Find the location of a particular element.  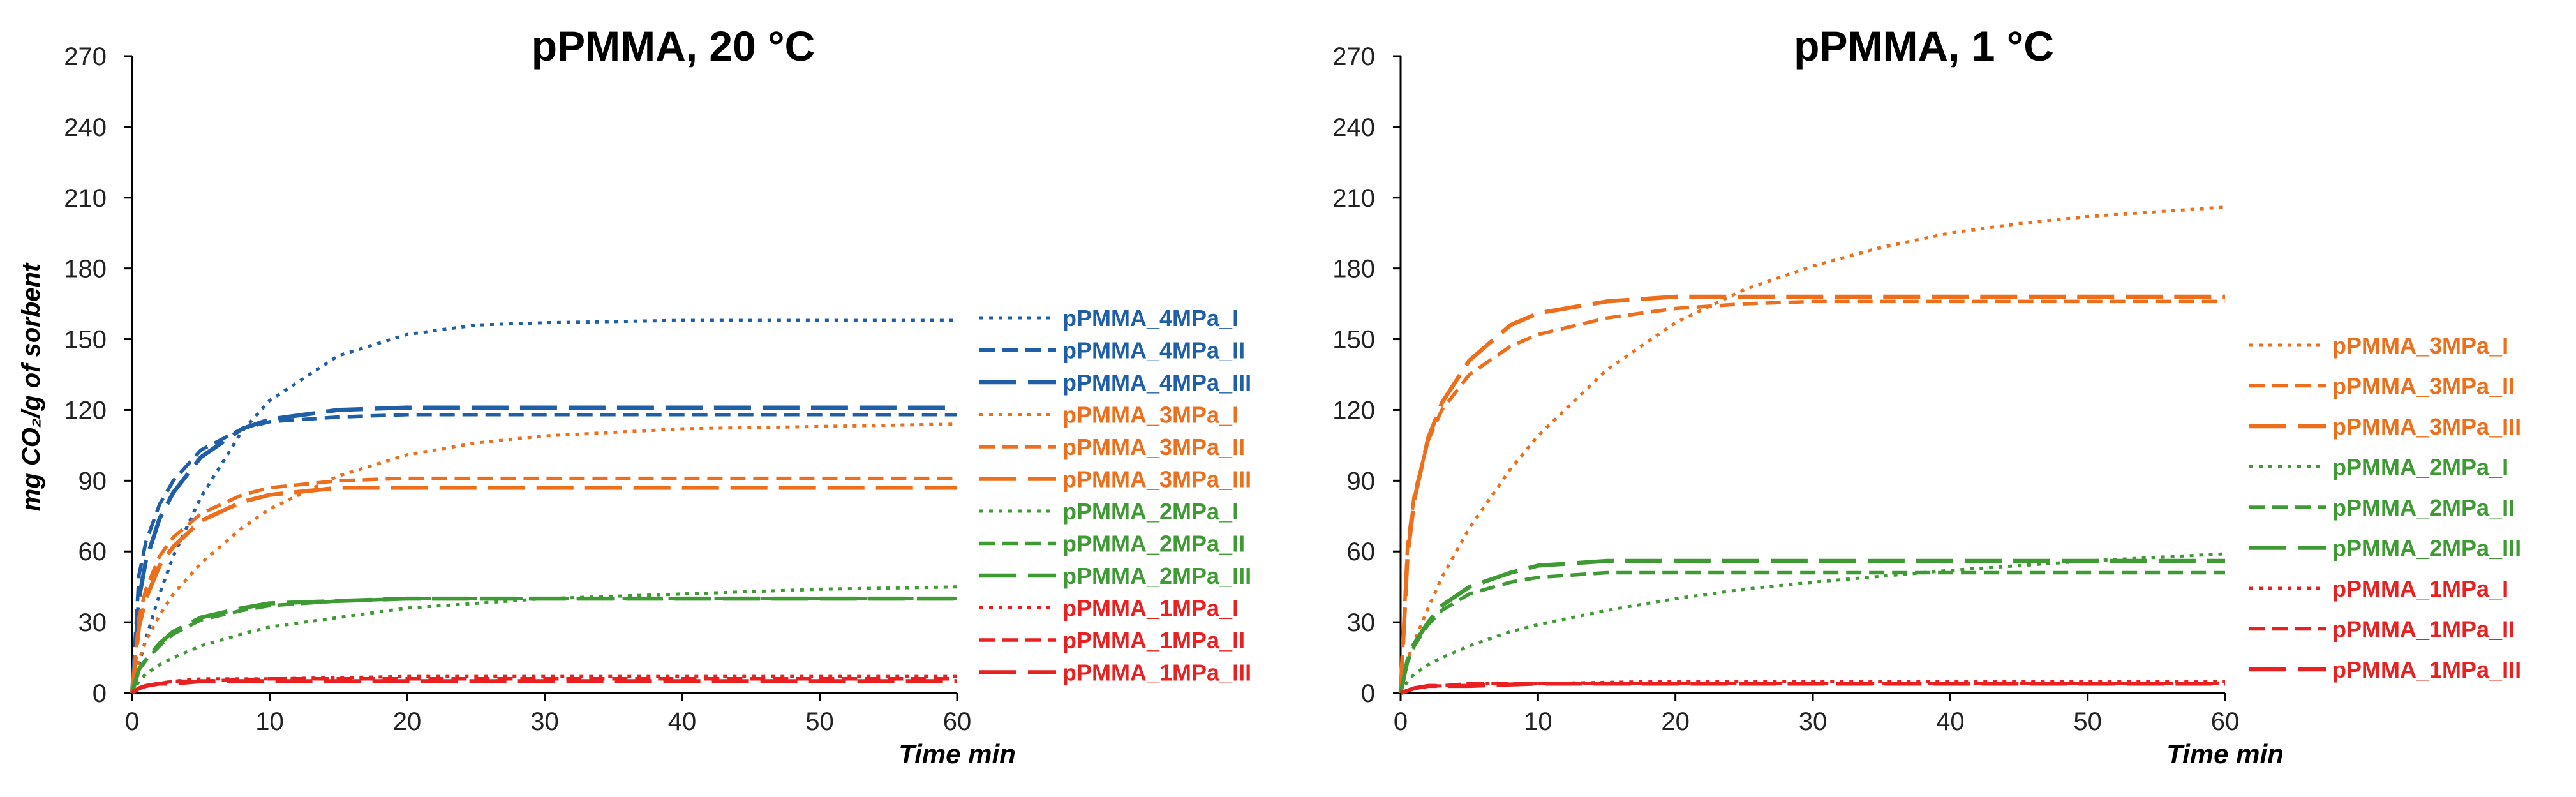

series-line-pPMMA_3MPa_III is located at coordinates (543, 590).